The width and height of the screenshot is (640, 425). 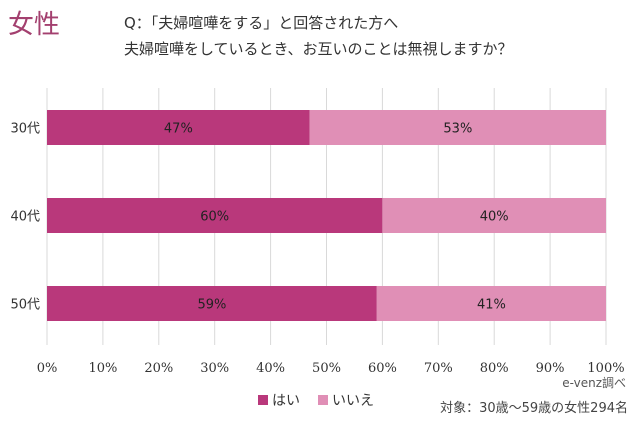 I want to click on question-line-2: 夫婦喧嘩をしているとき、お互いのことは無視しますか？, so click(x=318, y=49).